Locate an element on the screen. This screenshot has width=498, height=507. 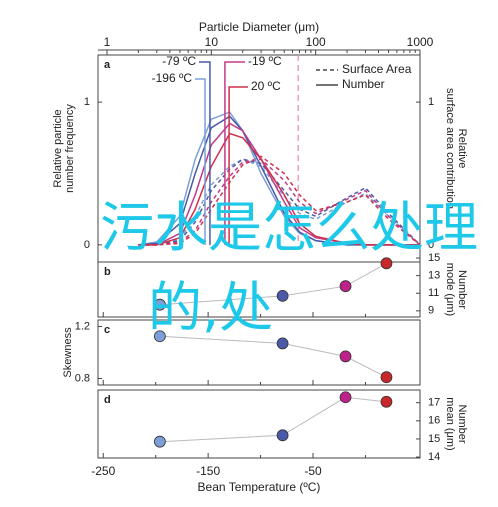
y-tick-label: 0 is located at coordinates (87, 245).